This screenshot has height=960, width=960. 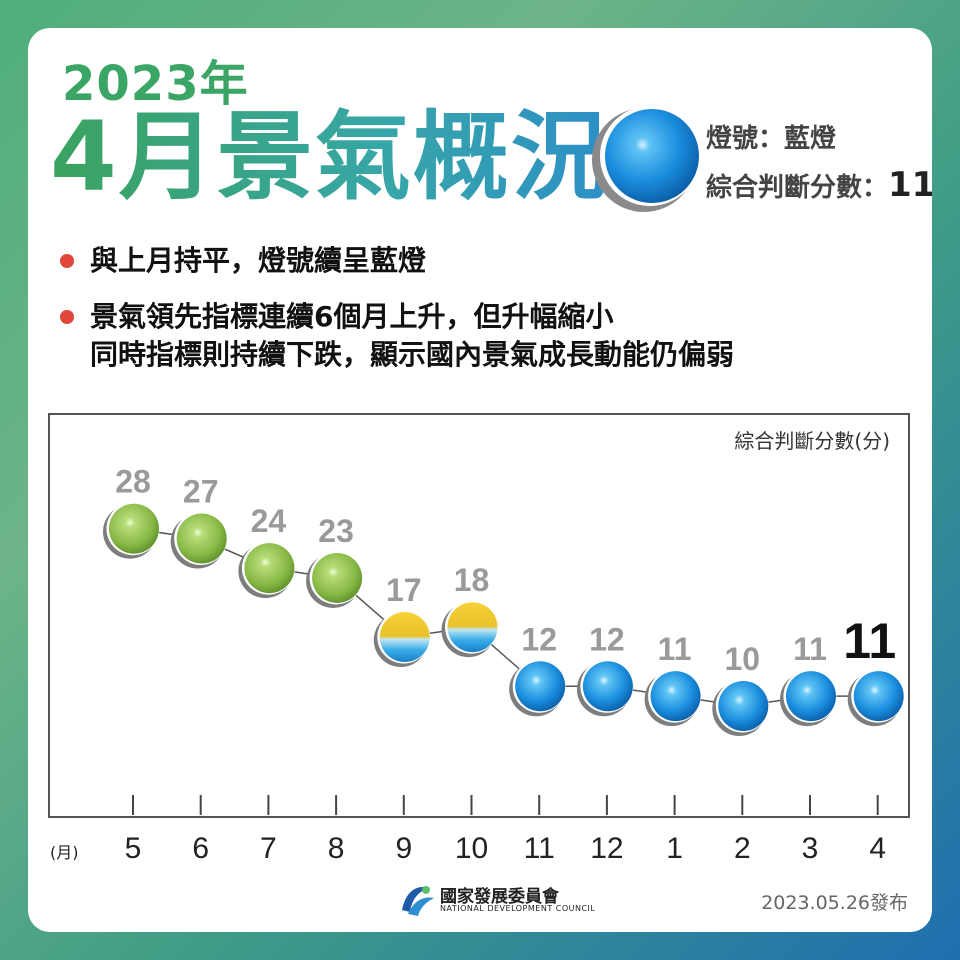 What do you see at coordinates (336, 848) in the screenshot?
I see `x-tick-label-8: 8` at bounding box center [336, 848].